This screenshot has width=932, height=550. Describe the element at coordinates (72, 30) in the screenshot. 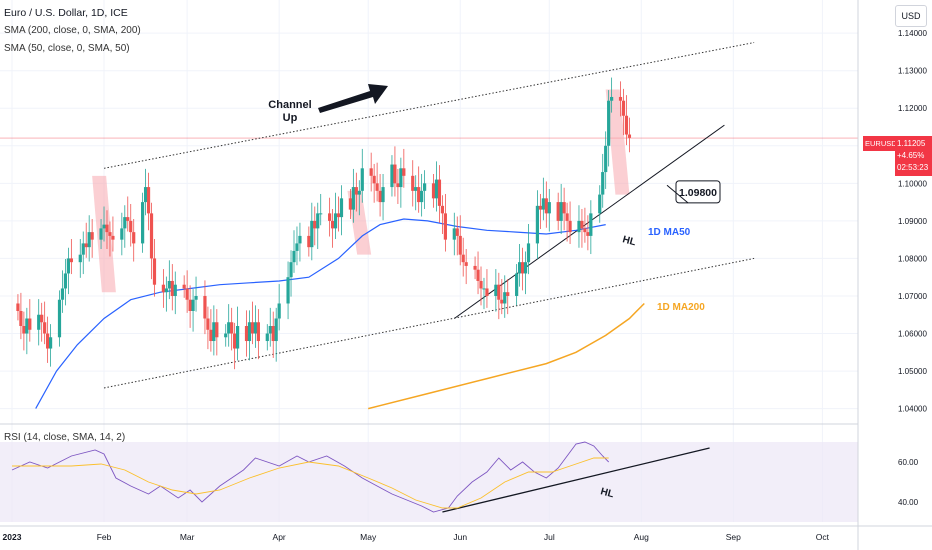

I see `sma200-legend: SMA (200, close, 0, SMA, 200)` at that location.